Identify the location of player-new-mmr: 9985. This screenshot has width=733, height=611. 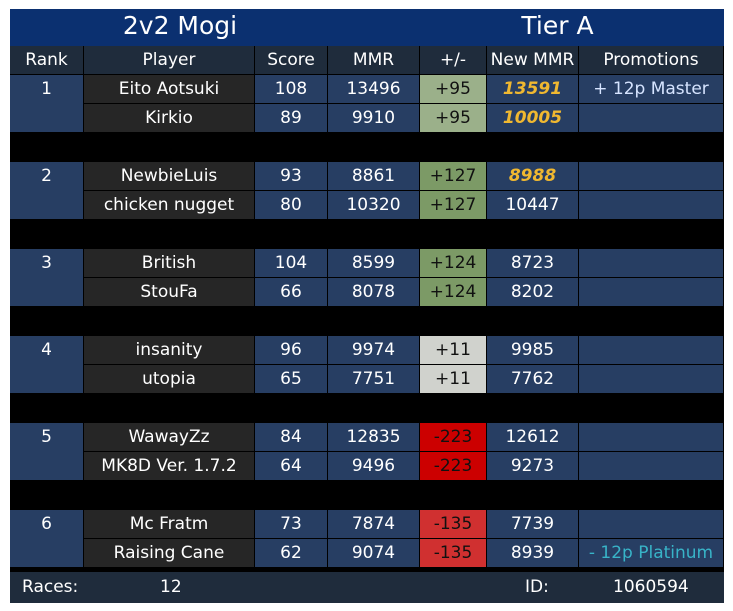
(533, 350).